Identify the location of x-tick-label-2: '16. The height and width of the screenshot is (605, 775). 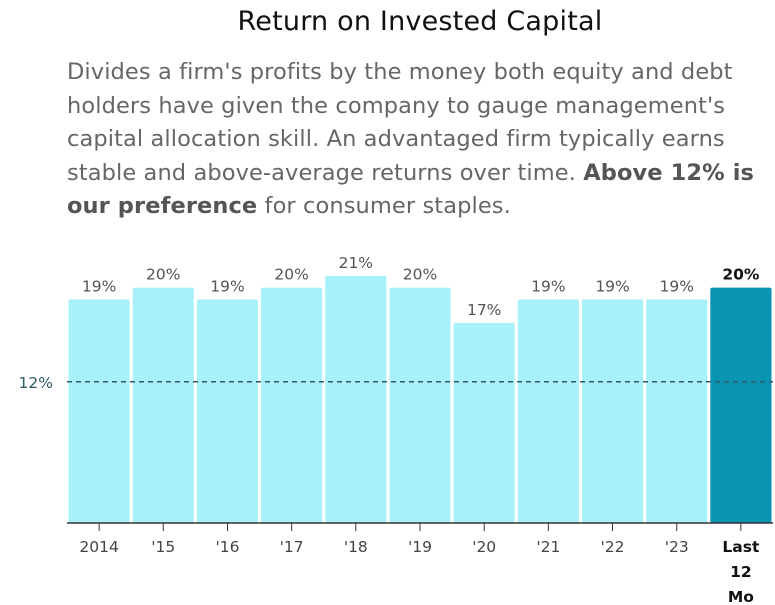
(227, 547).